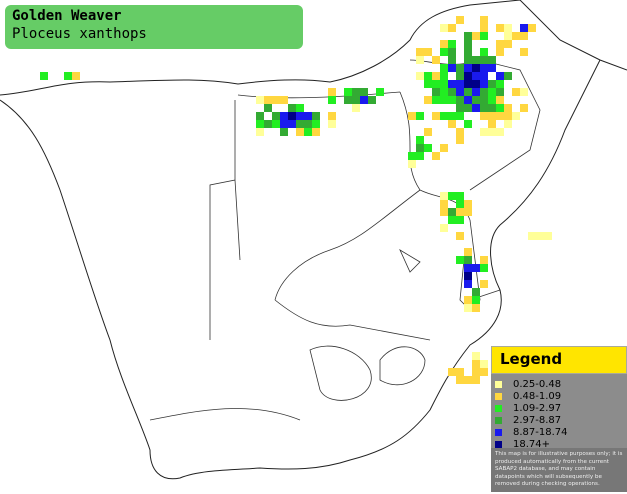 The height and width of the screenshot is (494, 627). I want to click on legend-label: 1.09-2.97, so click(537, 408).